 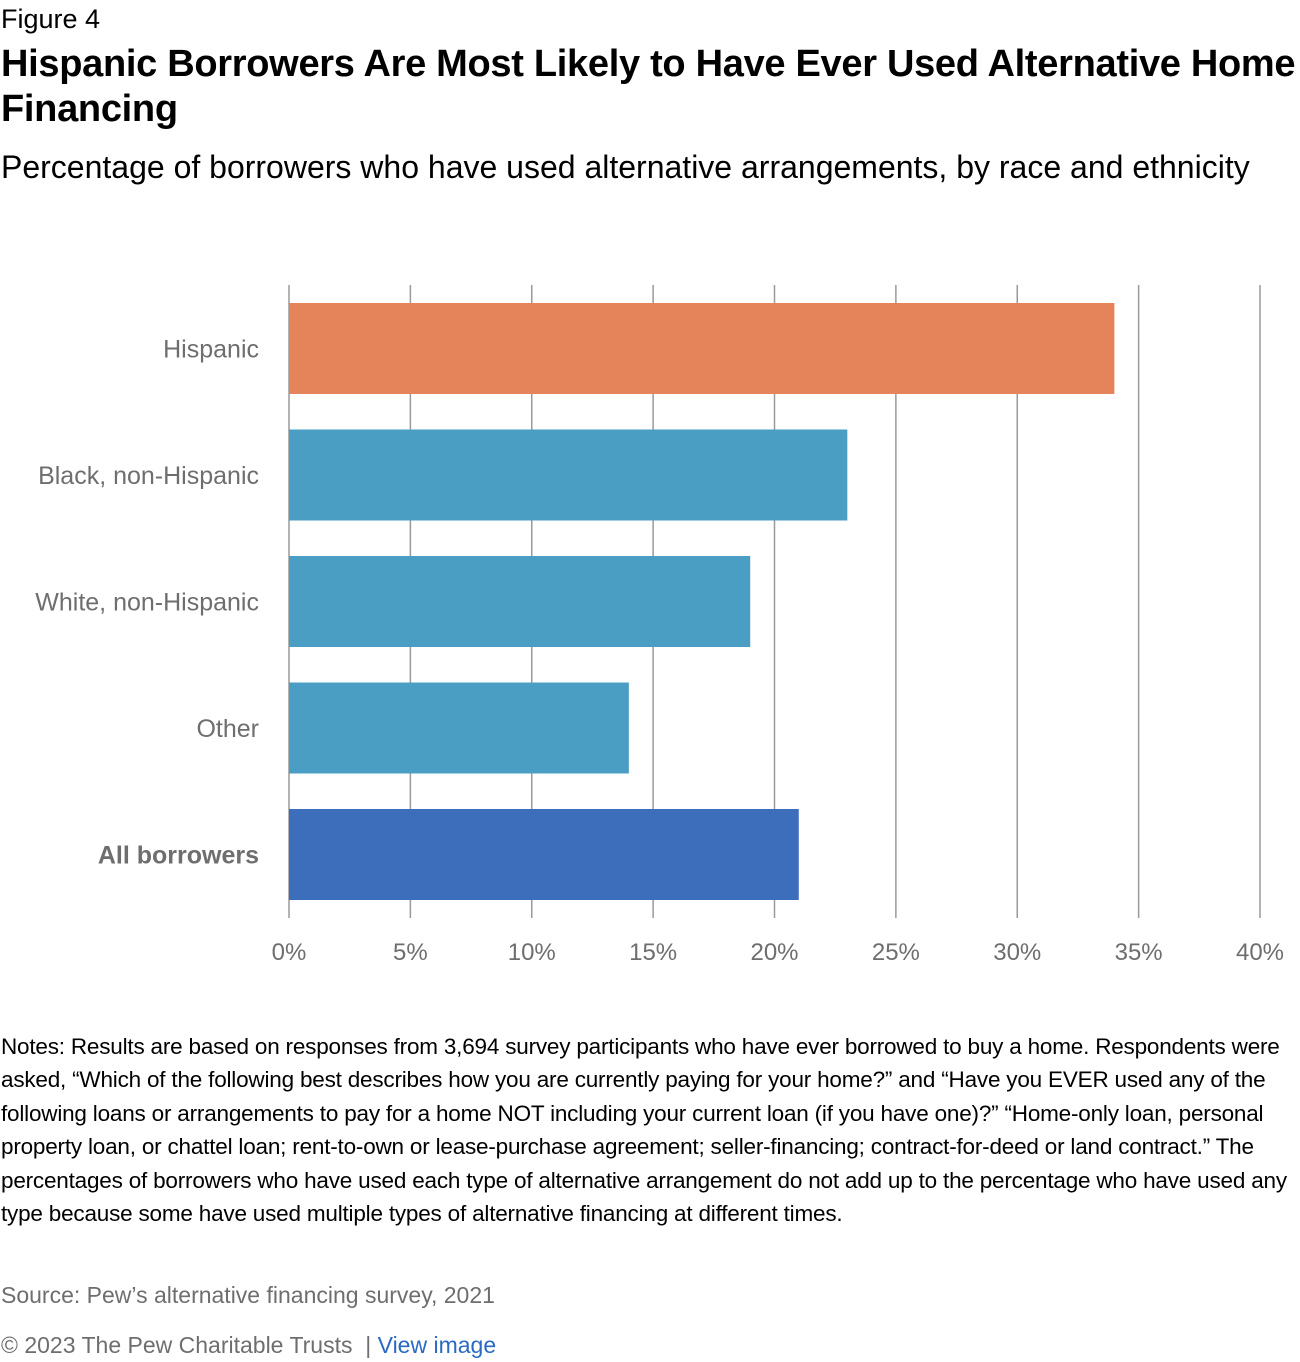 I want to click on figure-label: Figure 4, so click(x=51, y=19).